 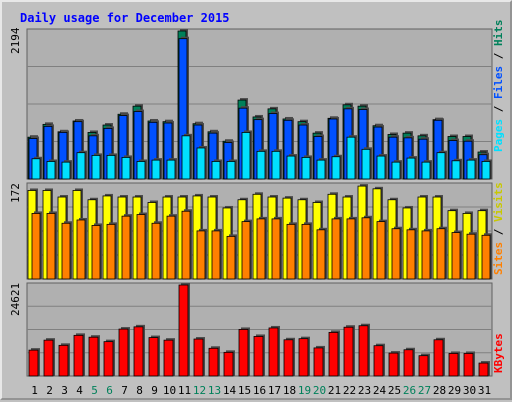 What do you see at coordinates (409, 390) in the screenshot?
I see `x-tick-label-26: 26` at bounding box center [409, 390].